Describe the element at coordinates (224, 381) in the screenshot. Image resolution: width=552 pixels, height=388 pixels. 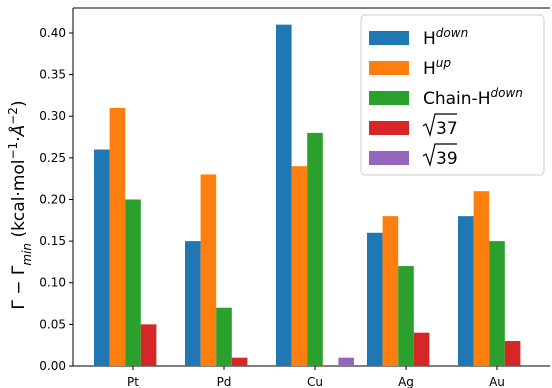
I see `x-tick-label: Pd` at that location.